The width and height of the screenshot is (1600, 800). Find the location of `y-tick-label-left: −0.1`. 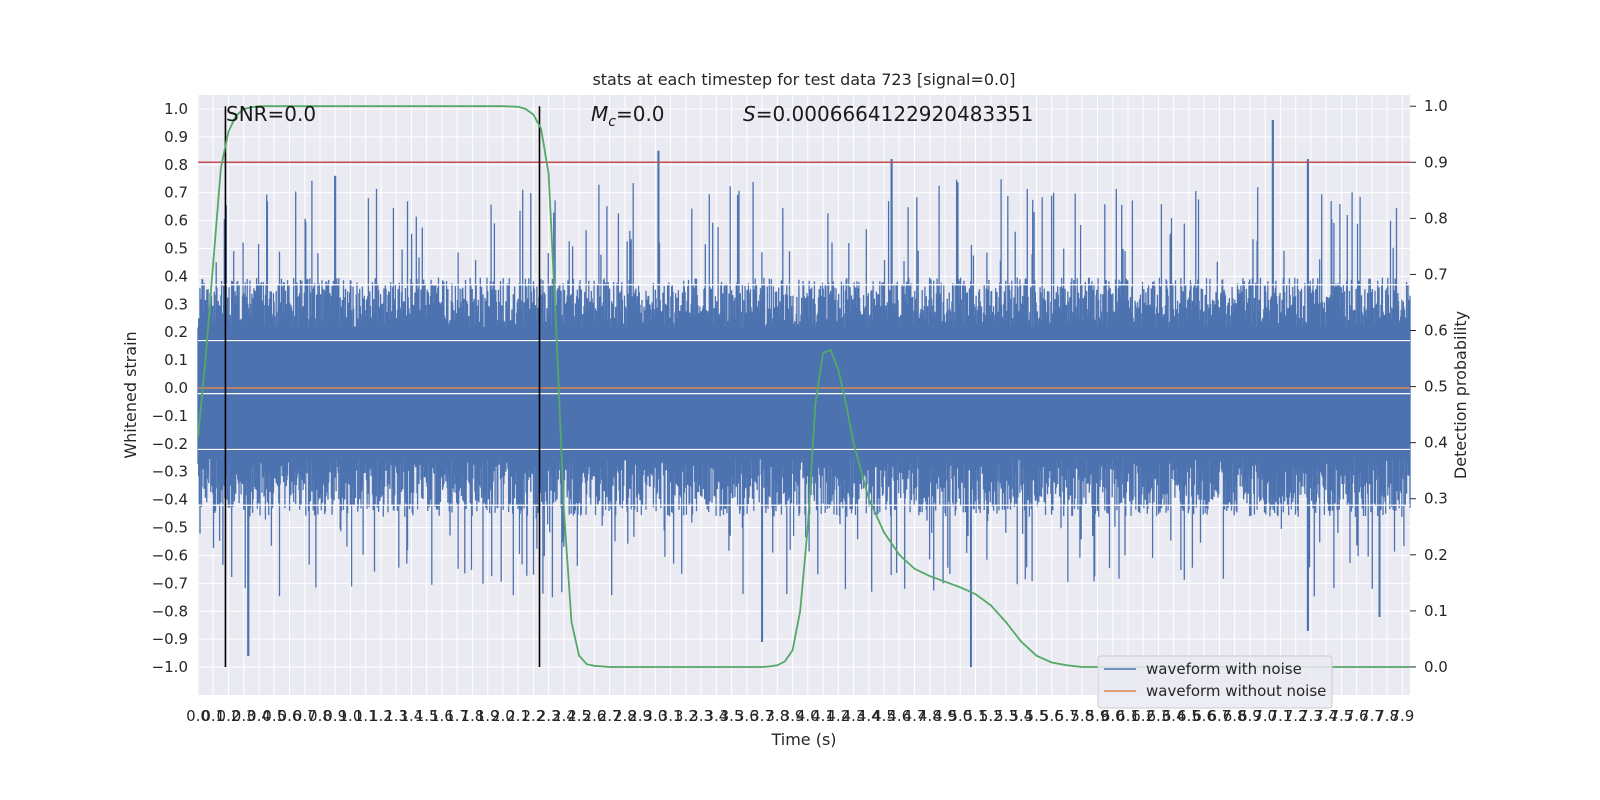

y-tick-label-left: −0.1 is located at coordinates (170, 416).